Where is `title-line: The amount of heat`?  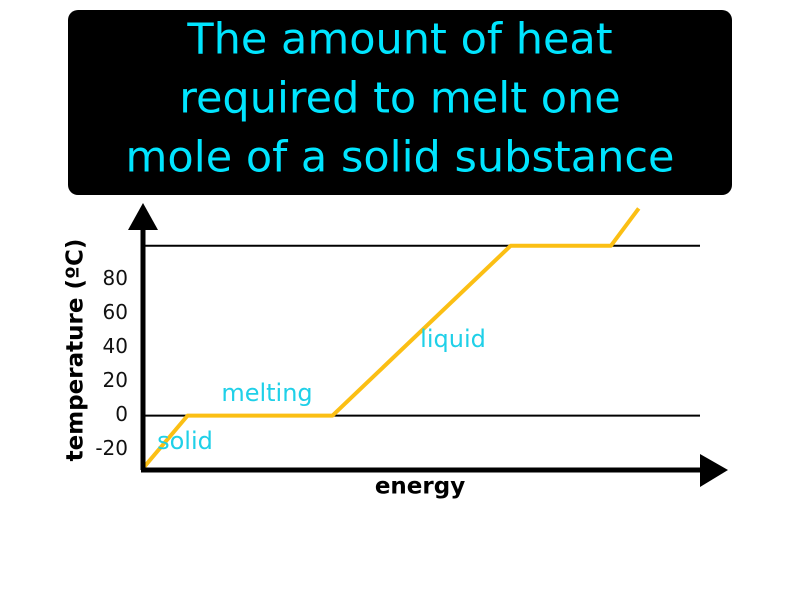 title-line: The amount of heat is located at coordinates (399, 40).